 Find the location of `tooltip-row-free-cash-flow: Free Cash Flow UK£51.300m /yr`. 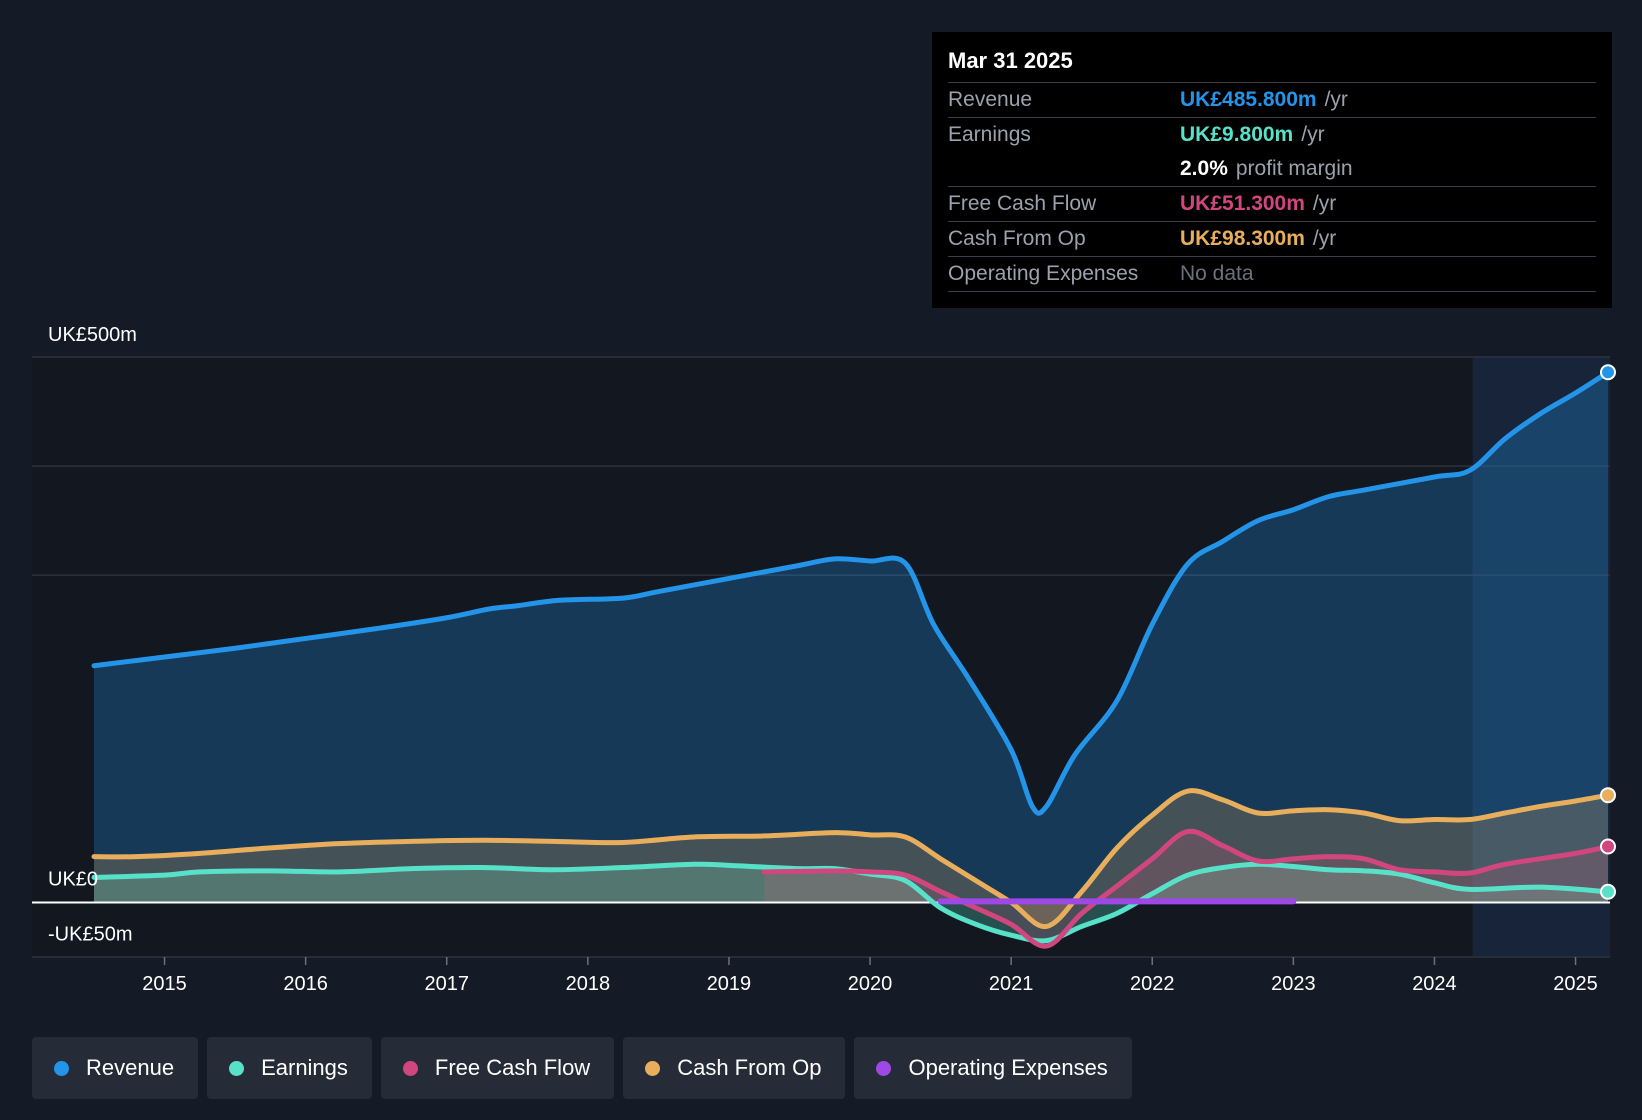

tooltip-row-free-cash-flow: Free Cash Flow UK£51.300m /yr is located at coordinates (1272, 204).